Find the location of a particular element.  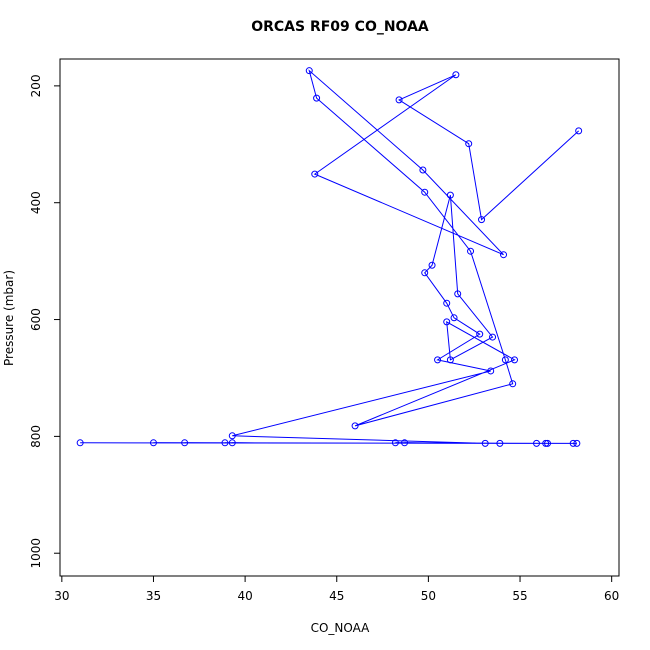

x-tick-label: 55 is located at coordinates (519, 596).